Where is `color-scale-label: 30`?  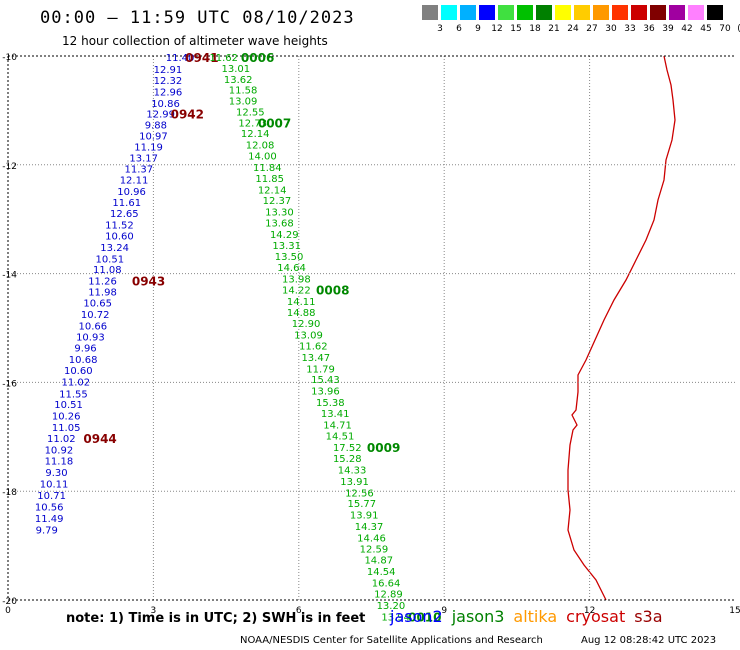 color-scale-label: 30 is located at coordinates (611, 29).